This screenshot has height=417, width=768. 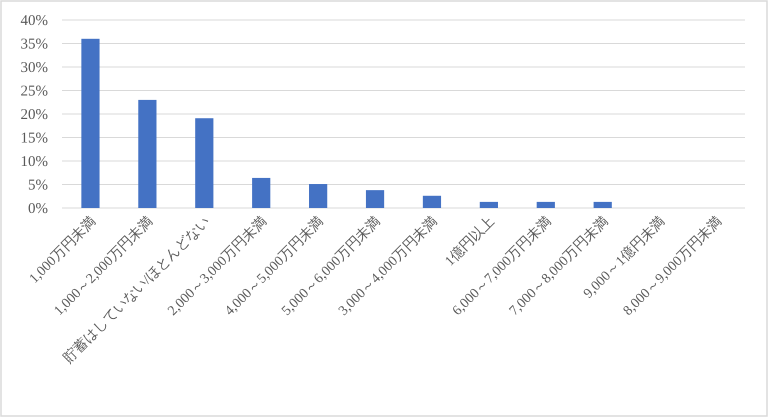 I want to click on y-tick-label: 40%, so click(x=34, y=21).